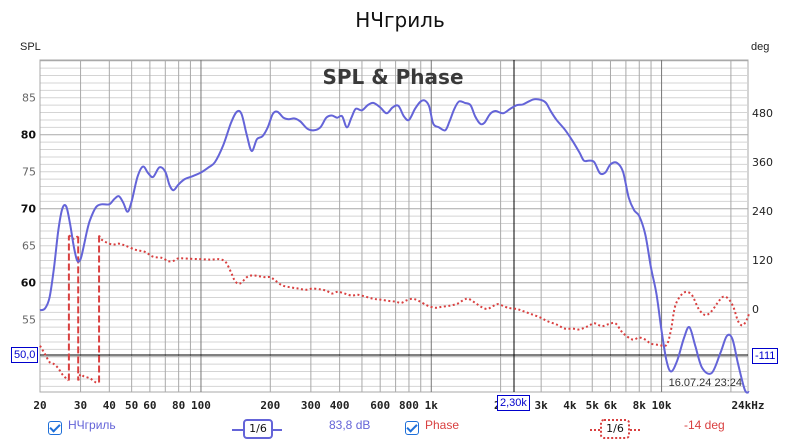 This screenshot has height=444, width=800. I want to click on svg-text: 200, so click(270, 405).